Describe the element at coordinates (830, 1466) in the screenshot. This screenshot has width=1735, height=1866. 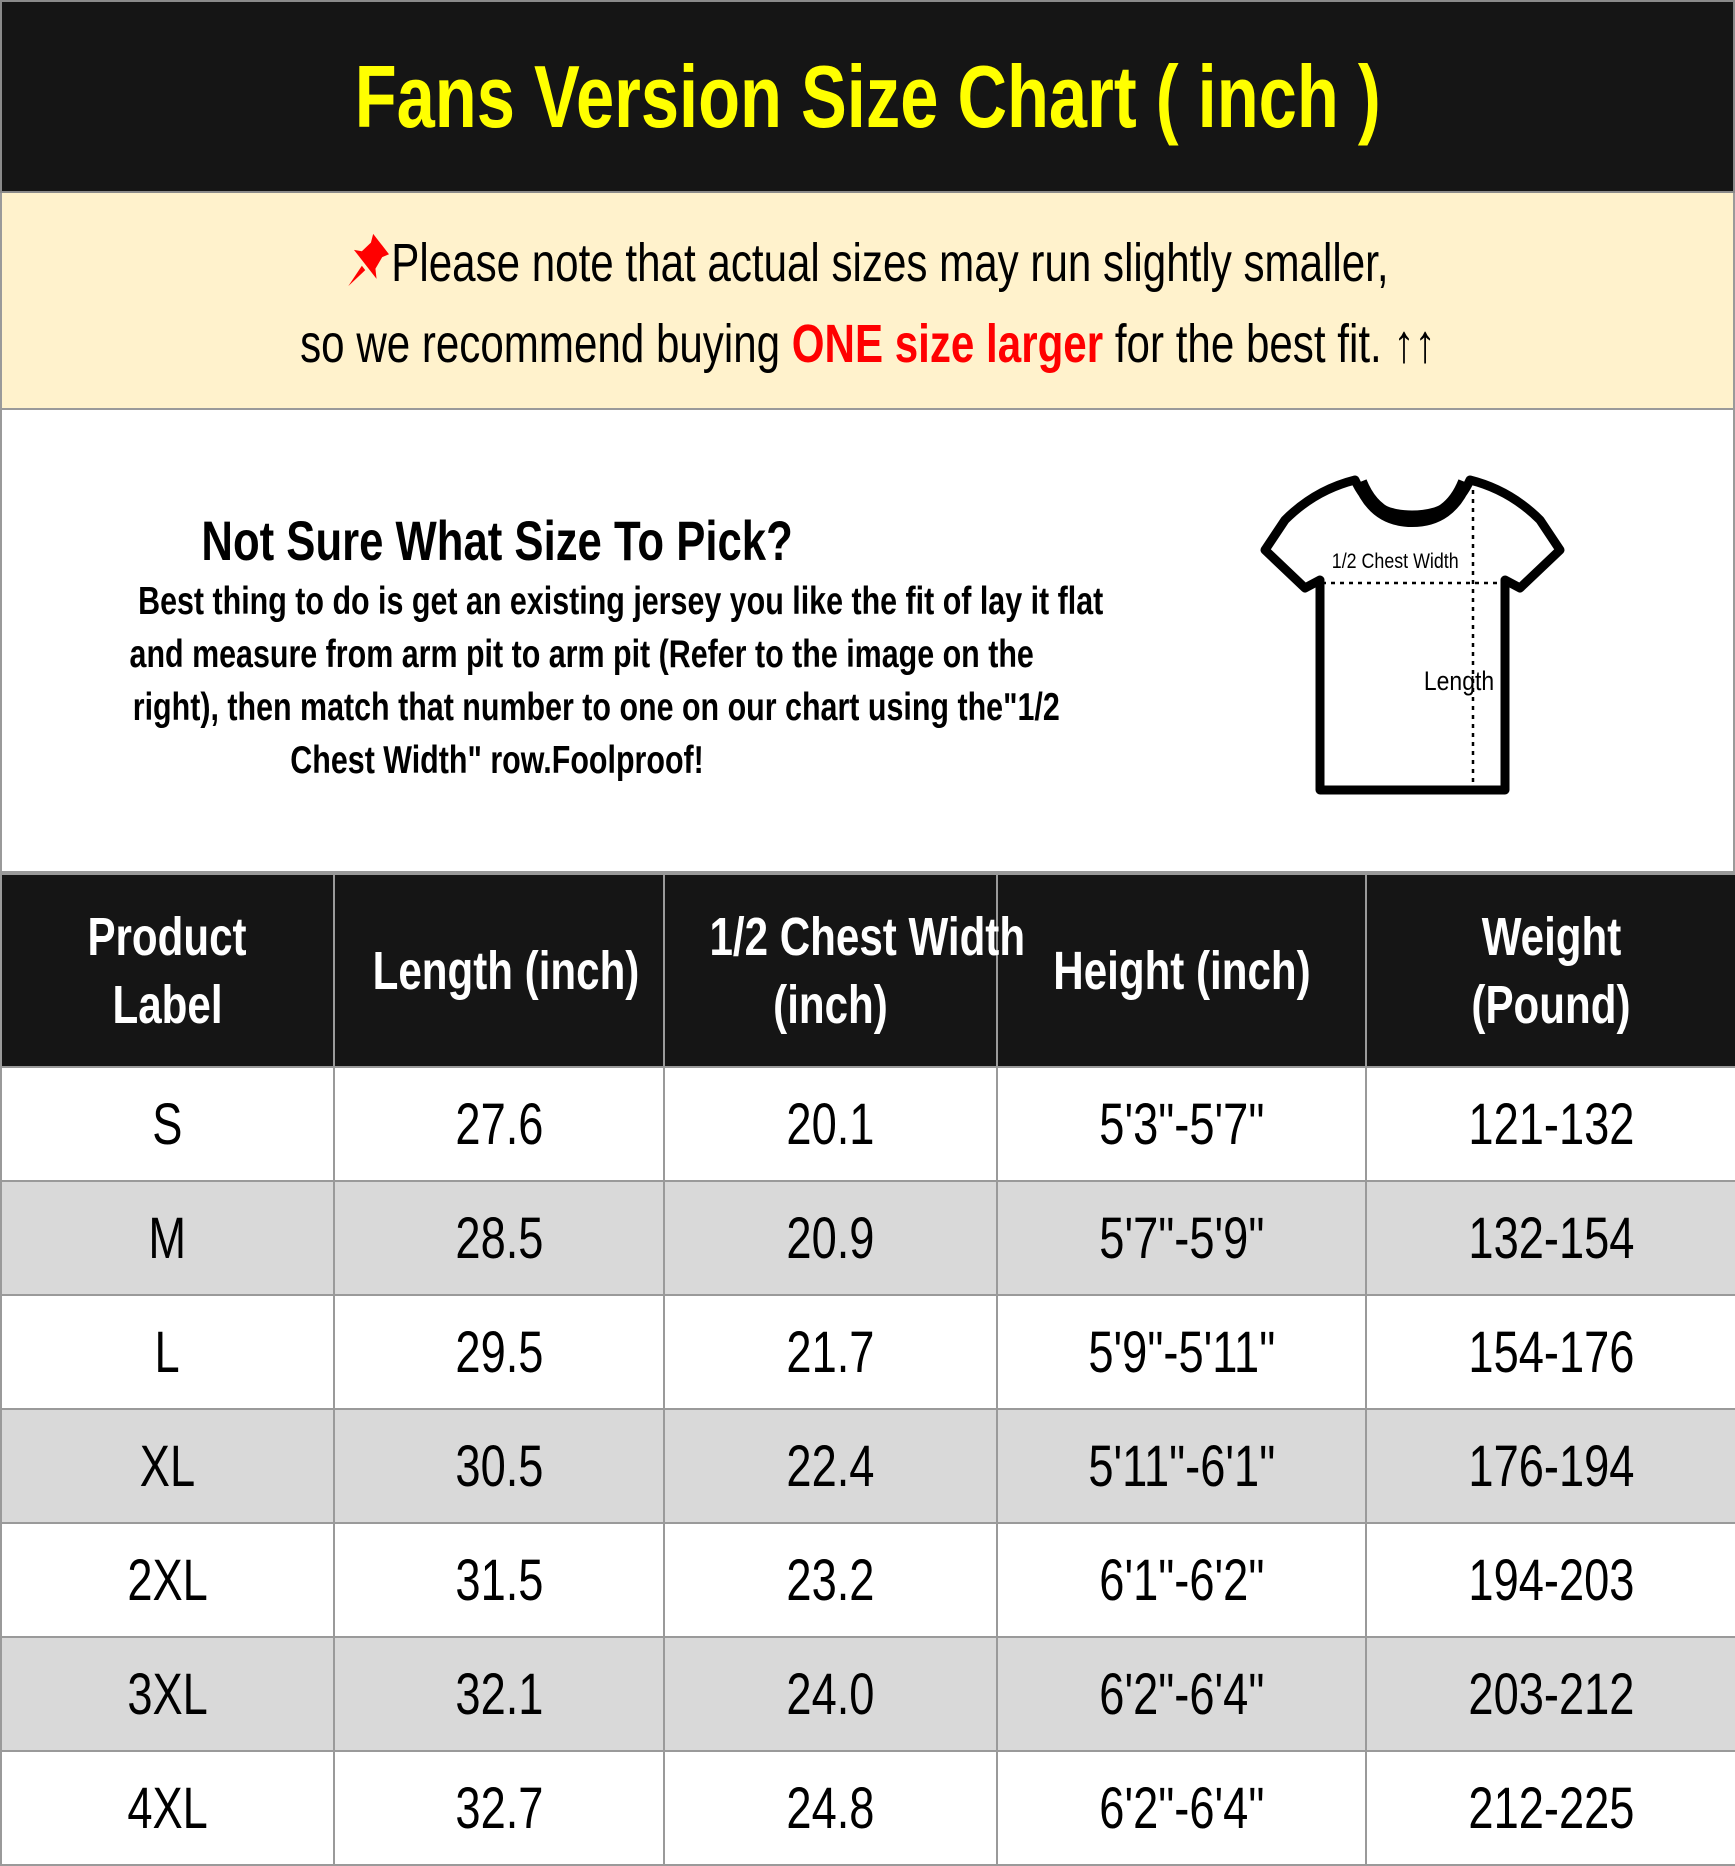
I see `table-cell: 22.4` at that location.